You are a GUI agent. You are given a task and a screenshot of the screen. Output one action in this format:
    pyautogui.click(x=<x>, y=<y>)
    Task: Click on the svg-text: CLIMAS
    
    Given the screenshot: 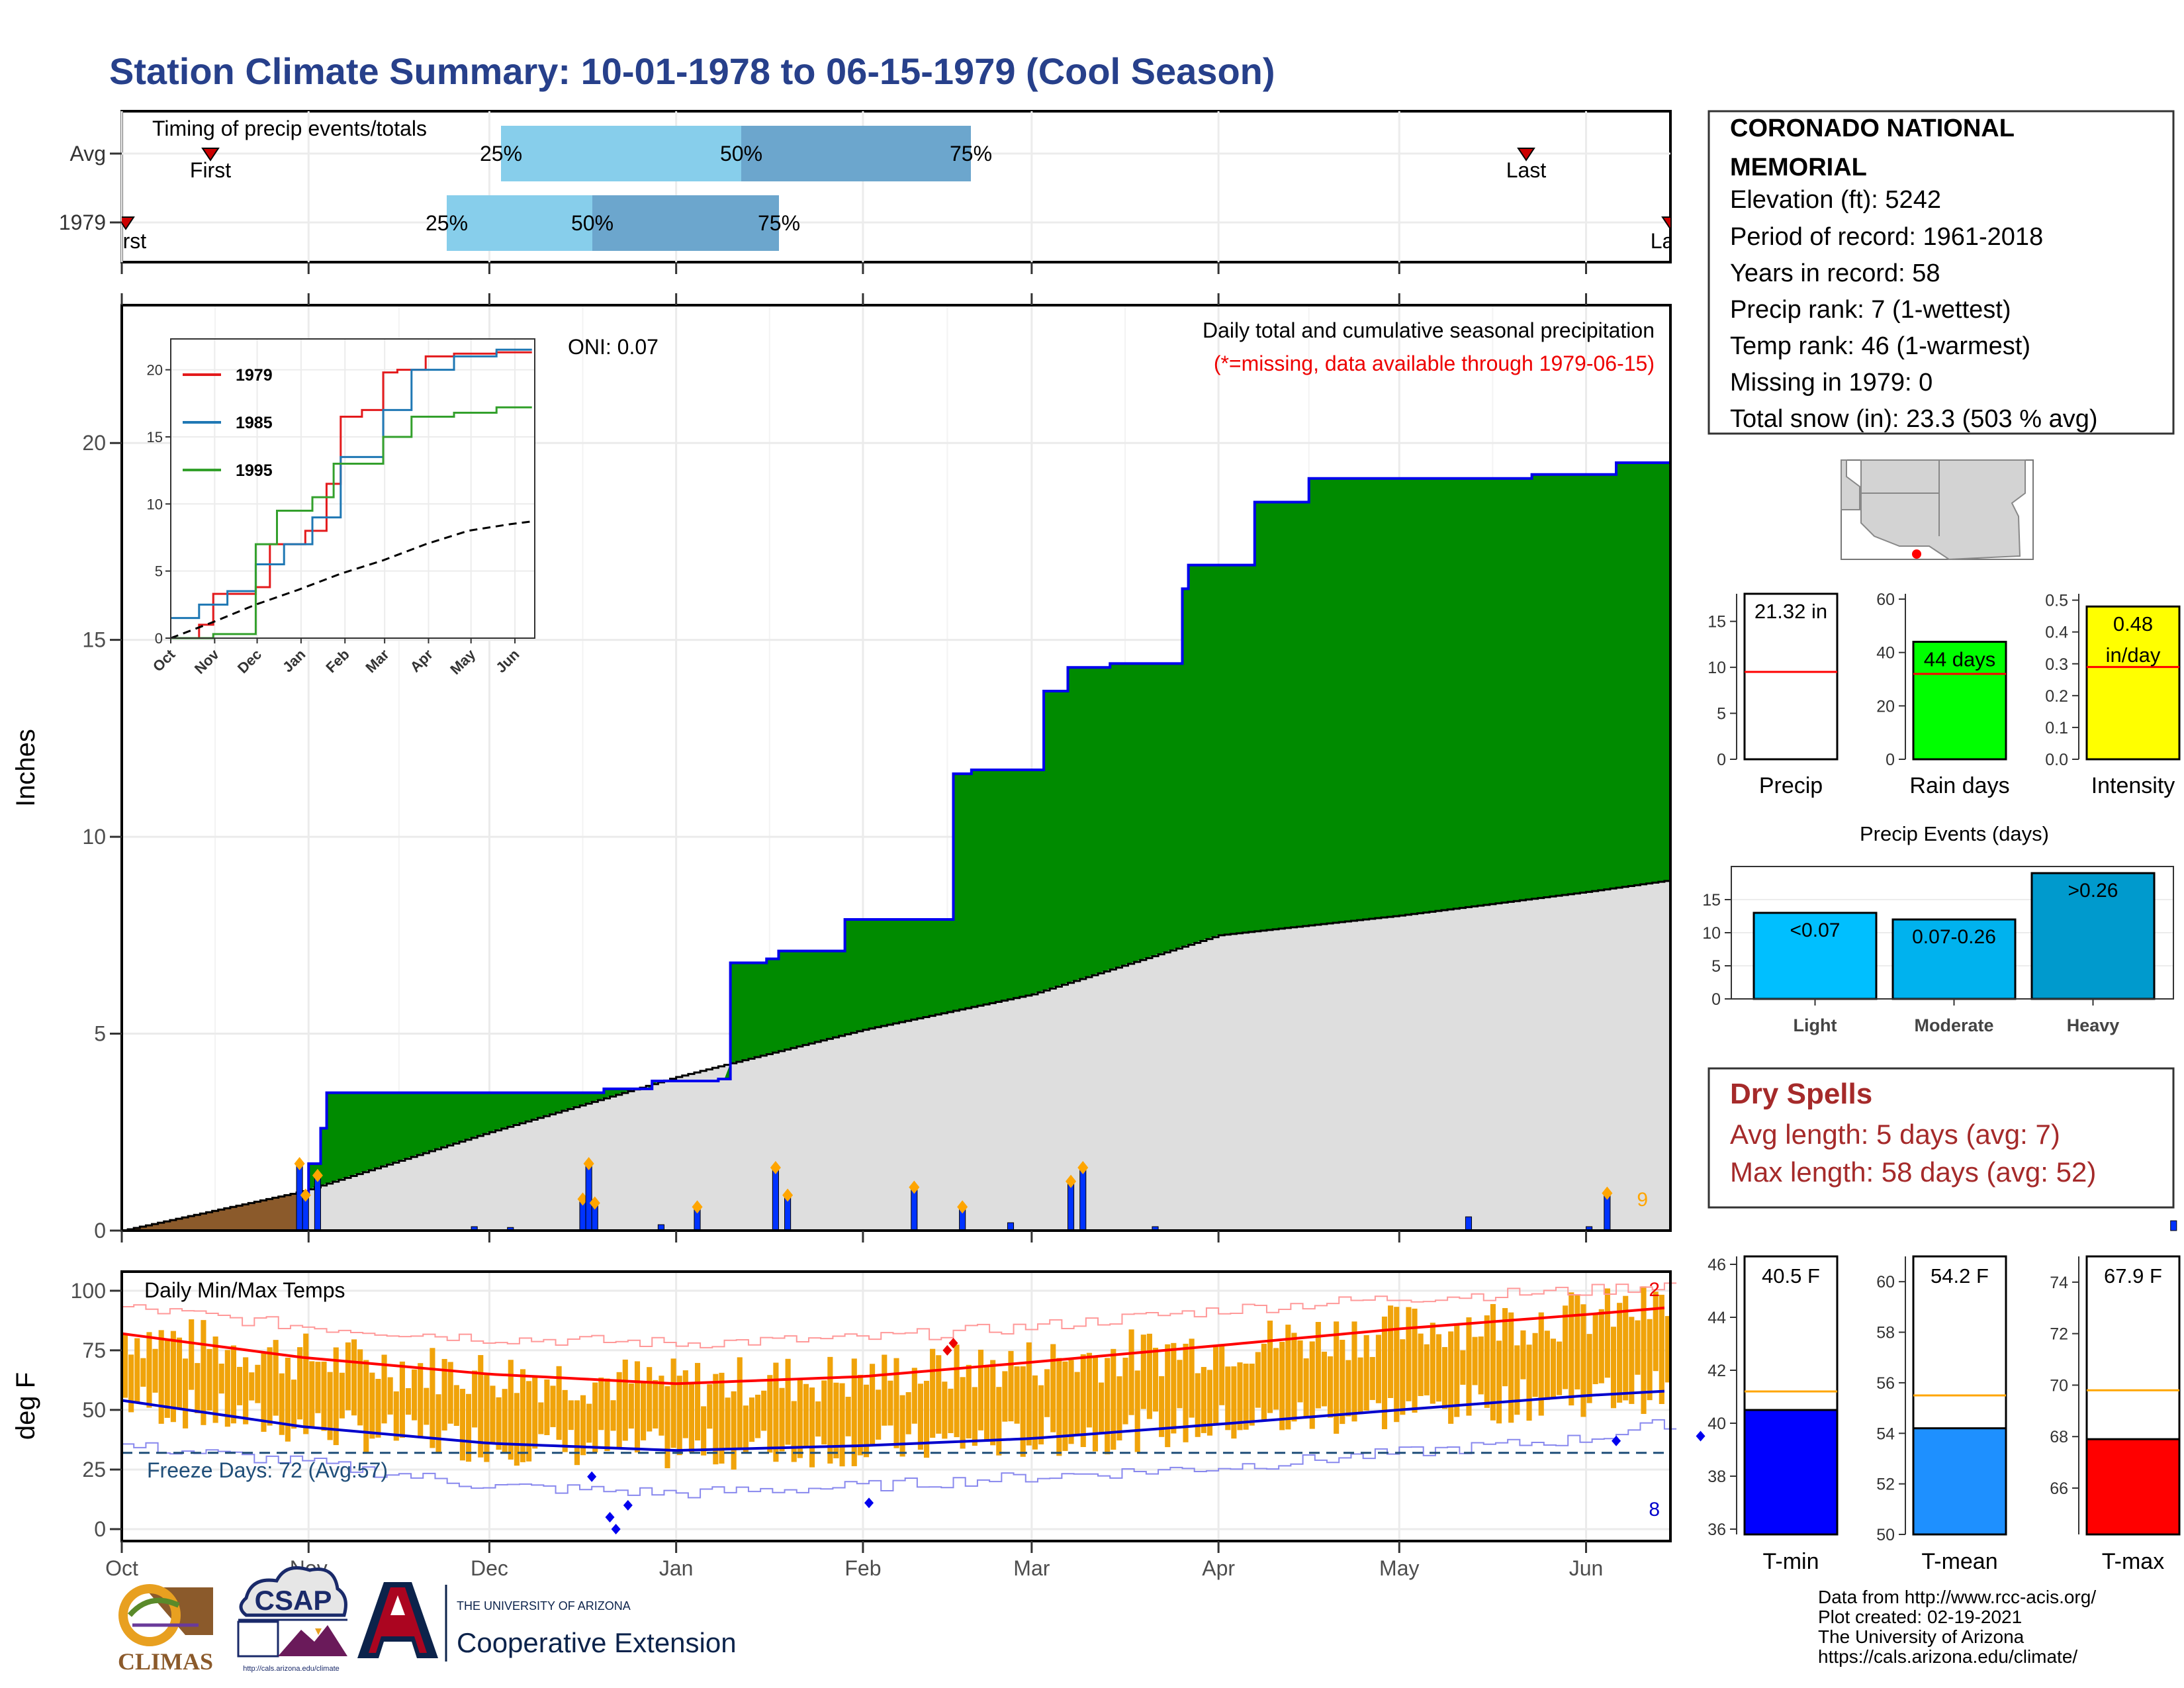 What is the action you would take?
    pyautogui.click(x=165, y=1661)
    